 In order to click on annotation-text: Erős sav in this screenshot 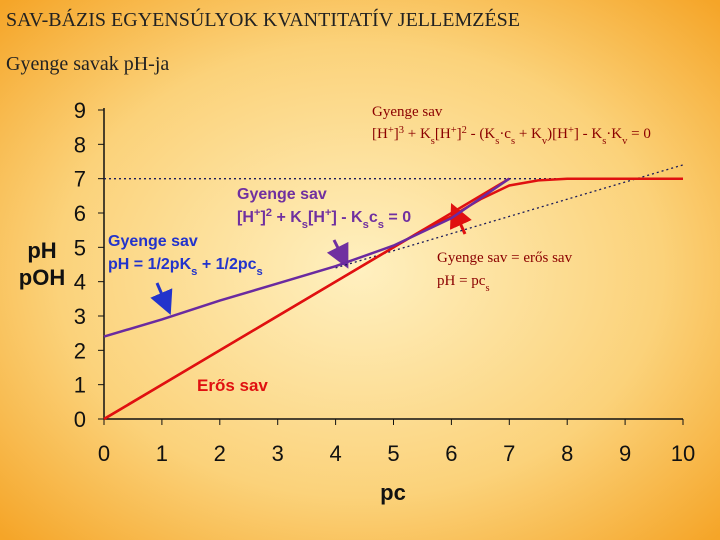, I will do `click(232, 385)`.